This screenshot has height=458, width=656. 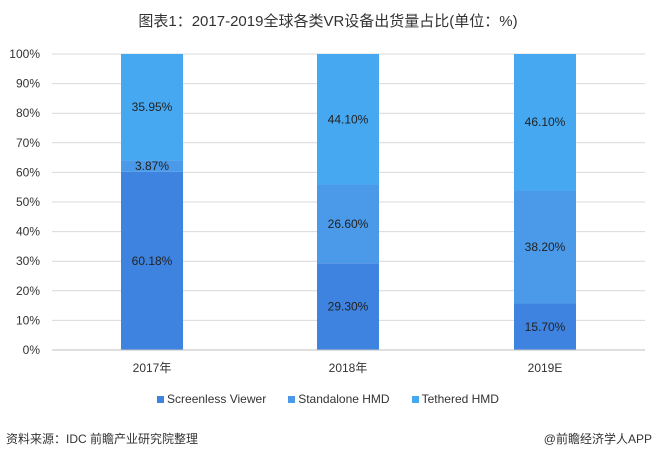 I want to click on y-tick-label: 0%, so click(x=32, y=350).